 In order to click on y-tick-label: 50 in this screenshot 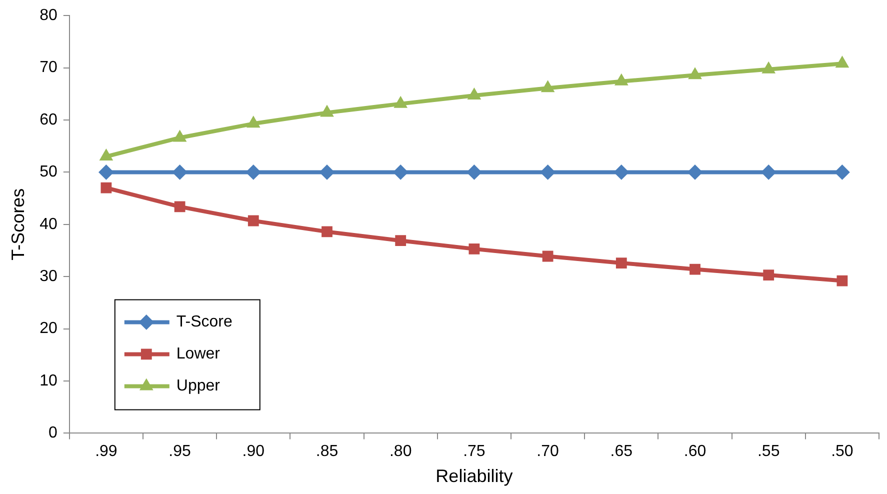, I will do `click(49, 172)`.